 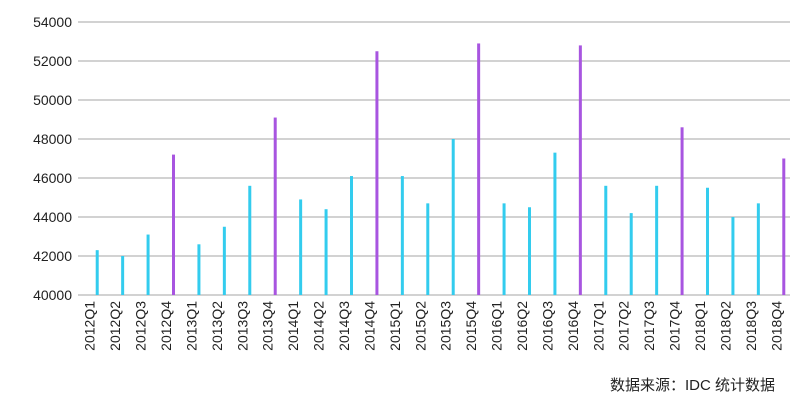 I want to click on x-tick-label: 2017Q2, so click(x=624, y=326).